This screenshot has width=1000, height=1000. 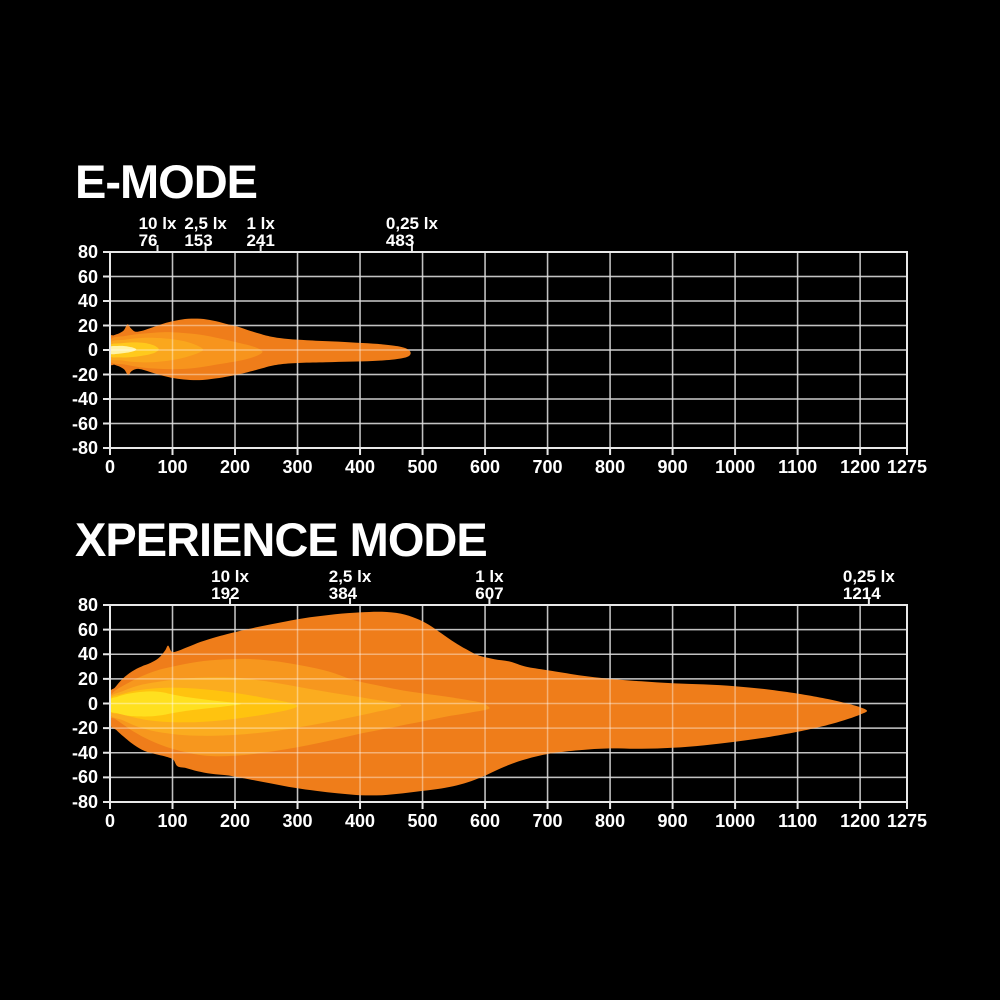 I want to click on isolux-distance-value: 153, so click(x=198, y=240).